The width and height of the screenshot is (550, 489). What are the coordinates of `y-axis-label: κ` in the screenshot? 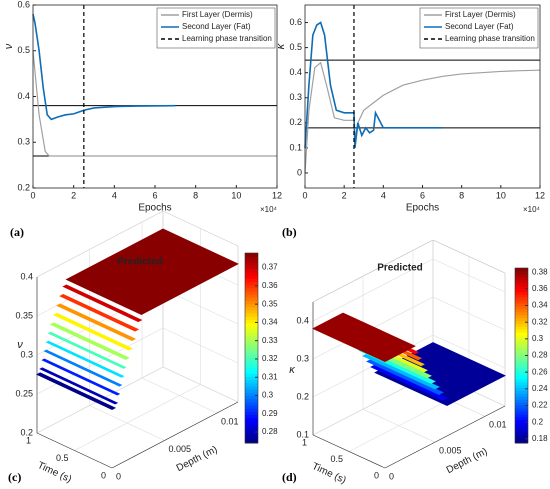 It's located at (281, 46).